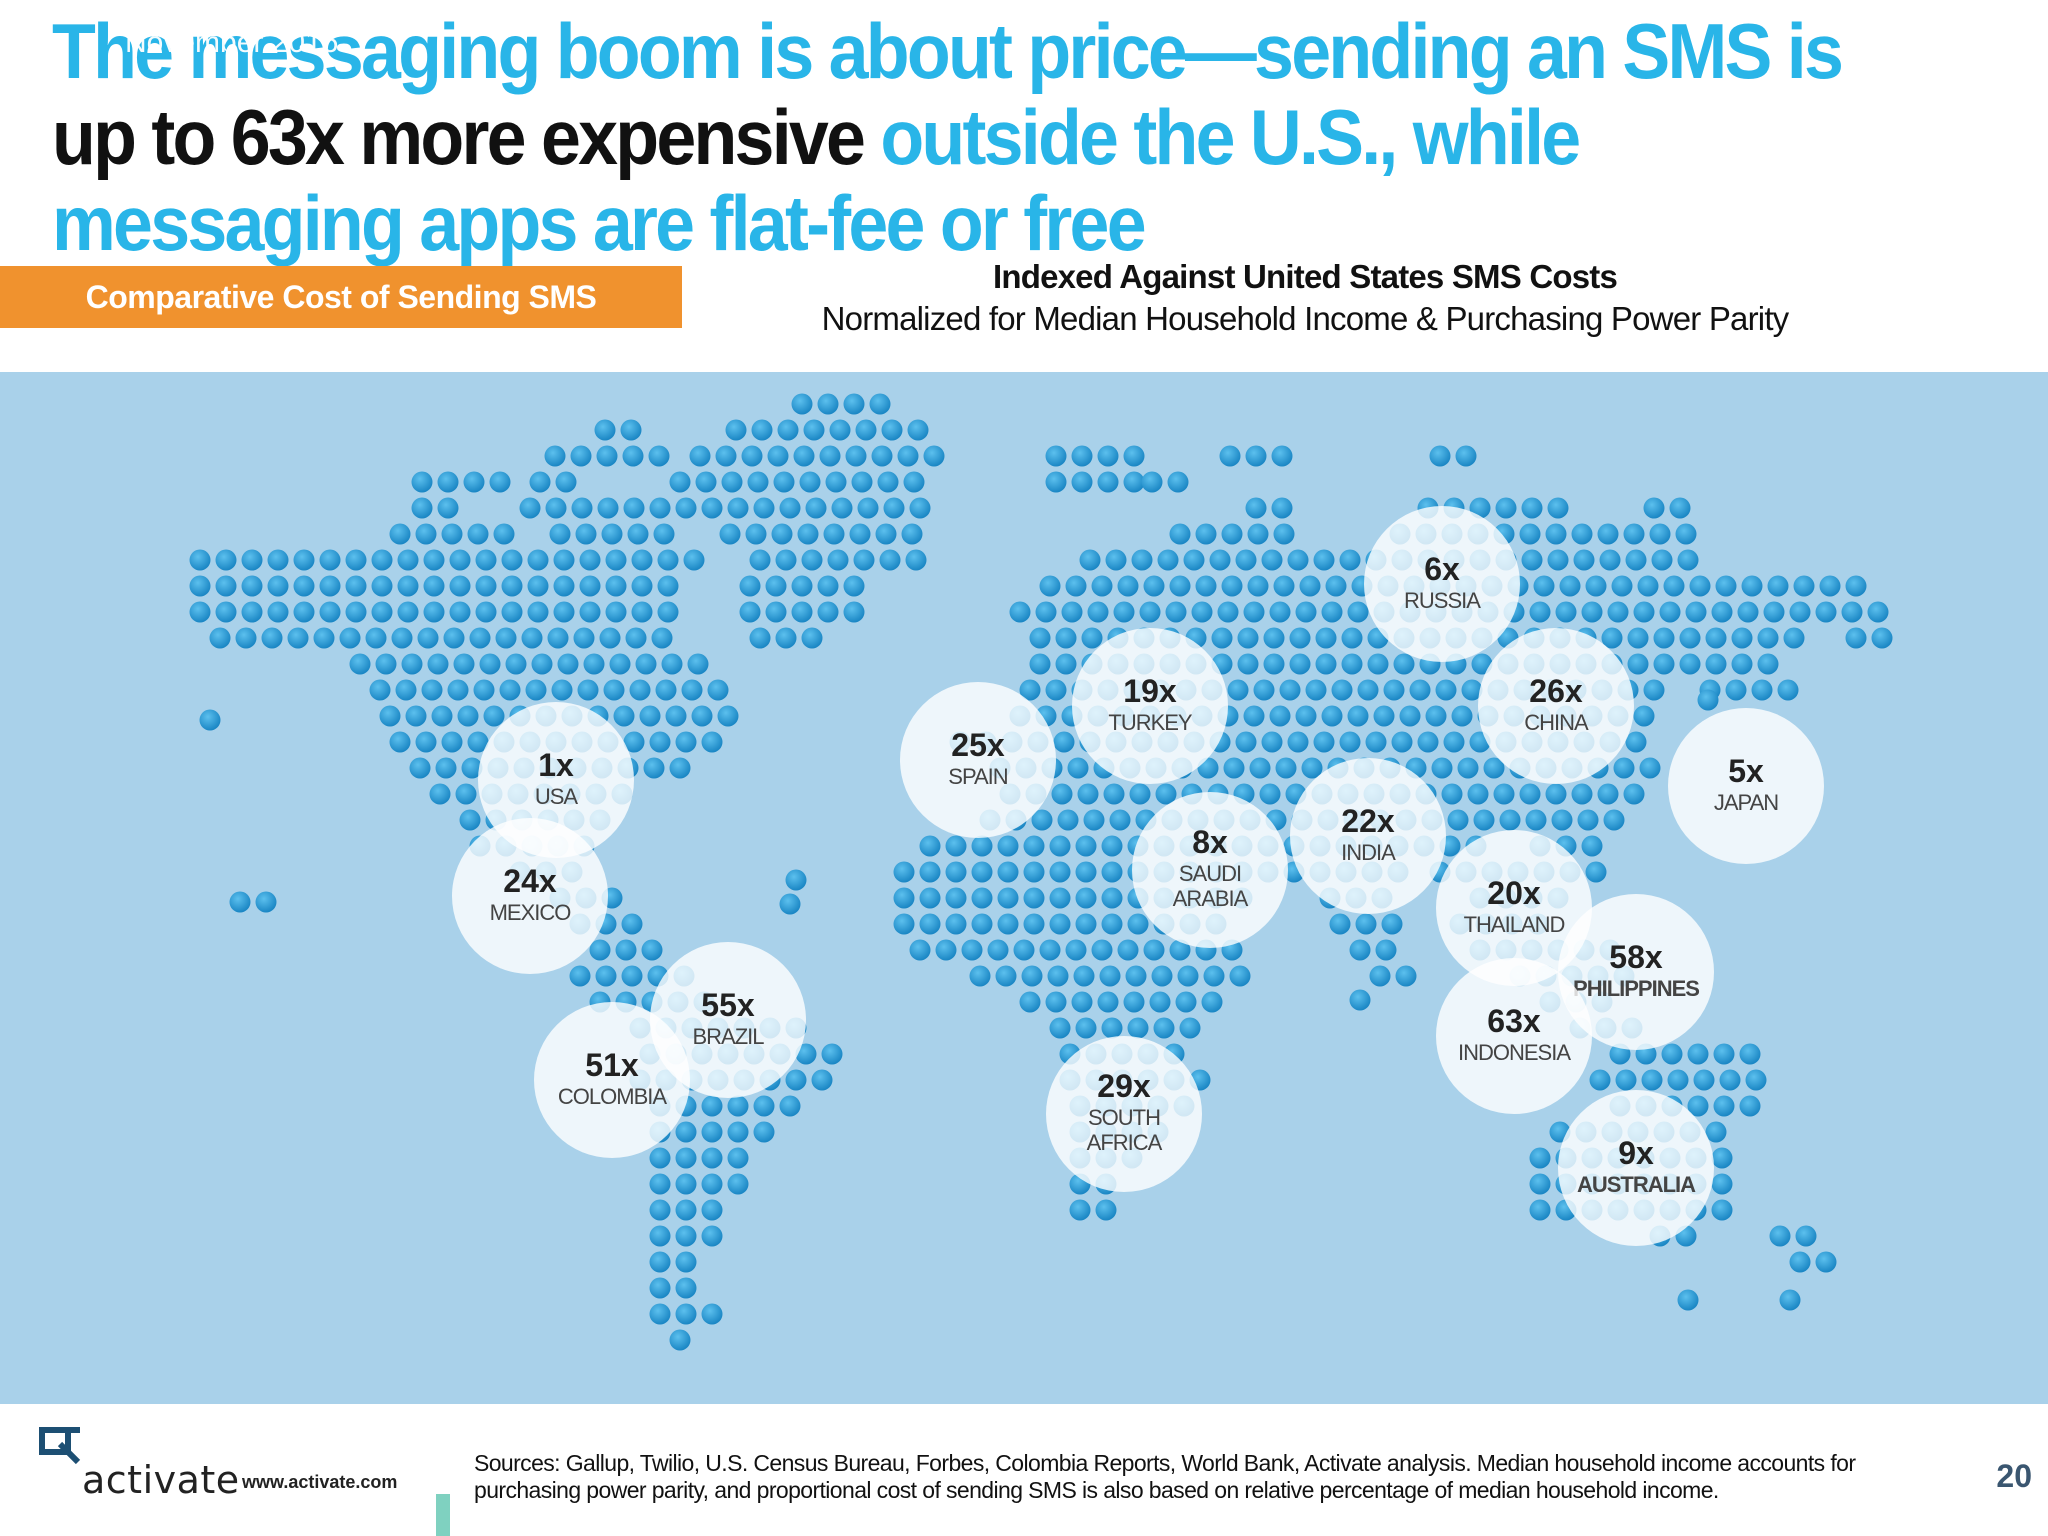  Describe the element at coordinates (2014, 1476) in the screenshot. I see `page-number: 20` at that location.